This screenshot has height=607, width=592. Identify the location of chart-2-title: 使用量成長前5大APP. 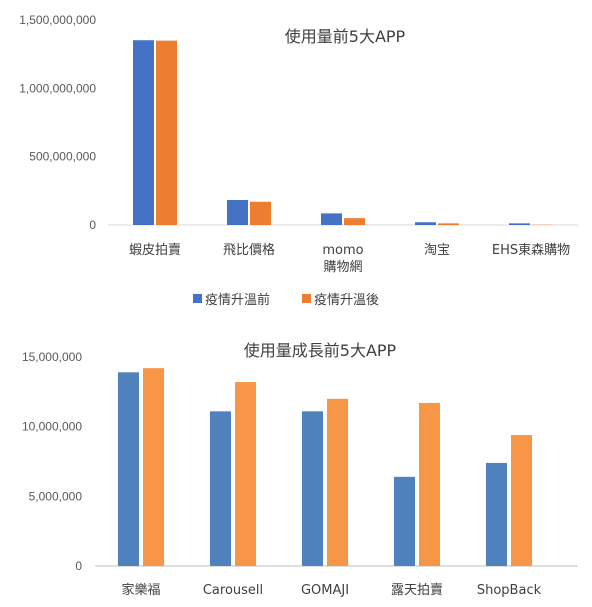
(320, 350).